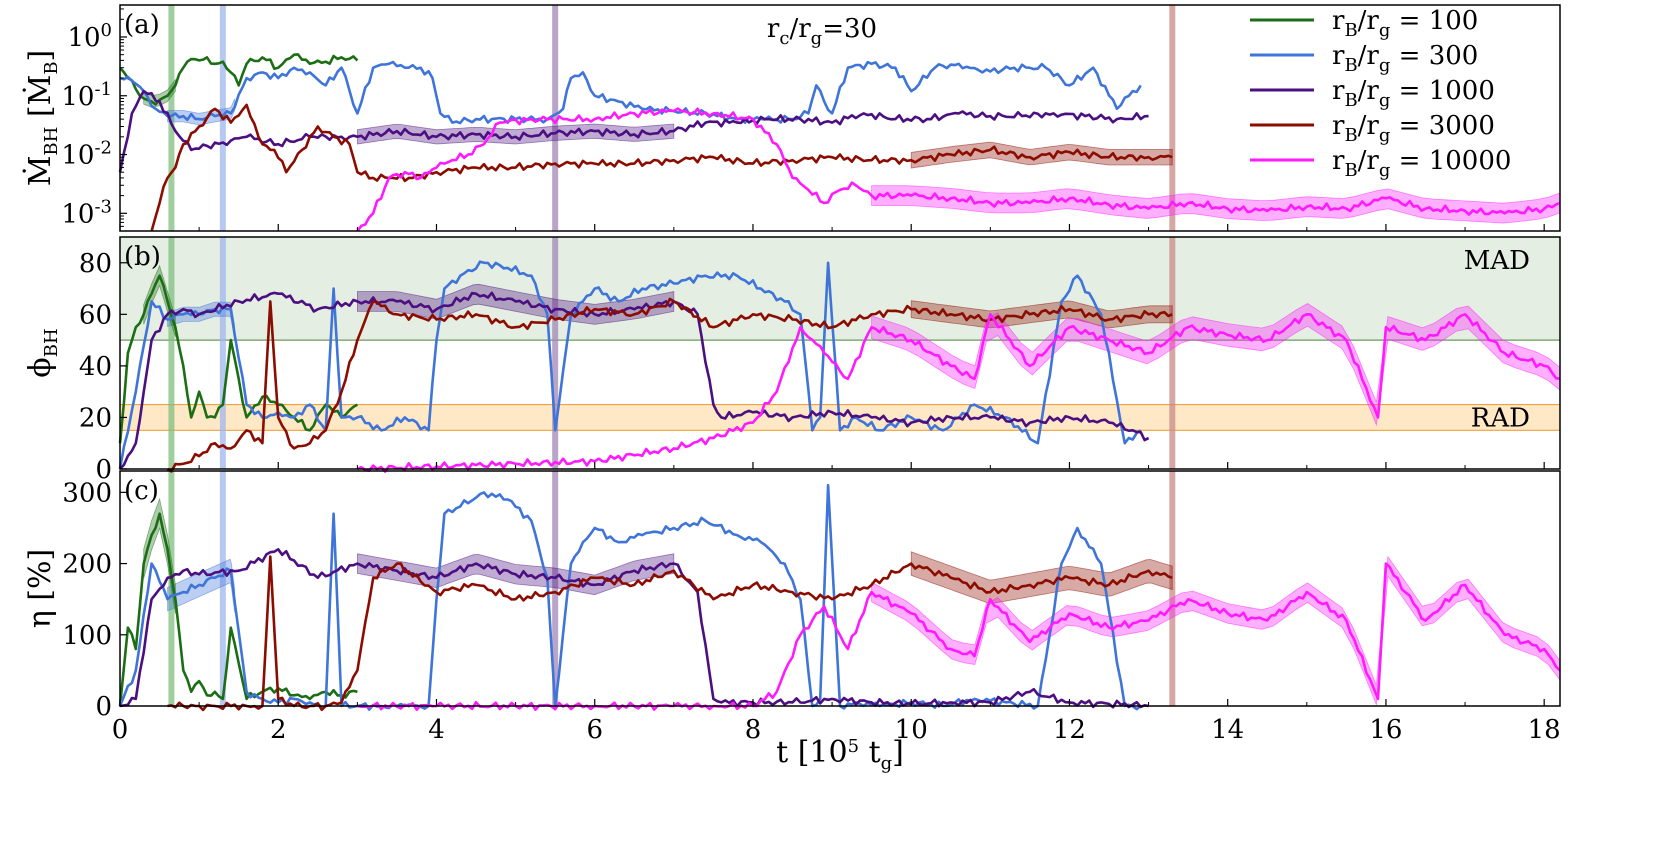 The height and width of the screenshot is (842, 1660). What do you see at coordinates (86, 212) in the screenshot?
I see `y-tick-label-a-0: 10⁻³` at bounding box center [86, 212].